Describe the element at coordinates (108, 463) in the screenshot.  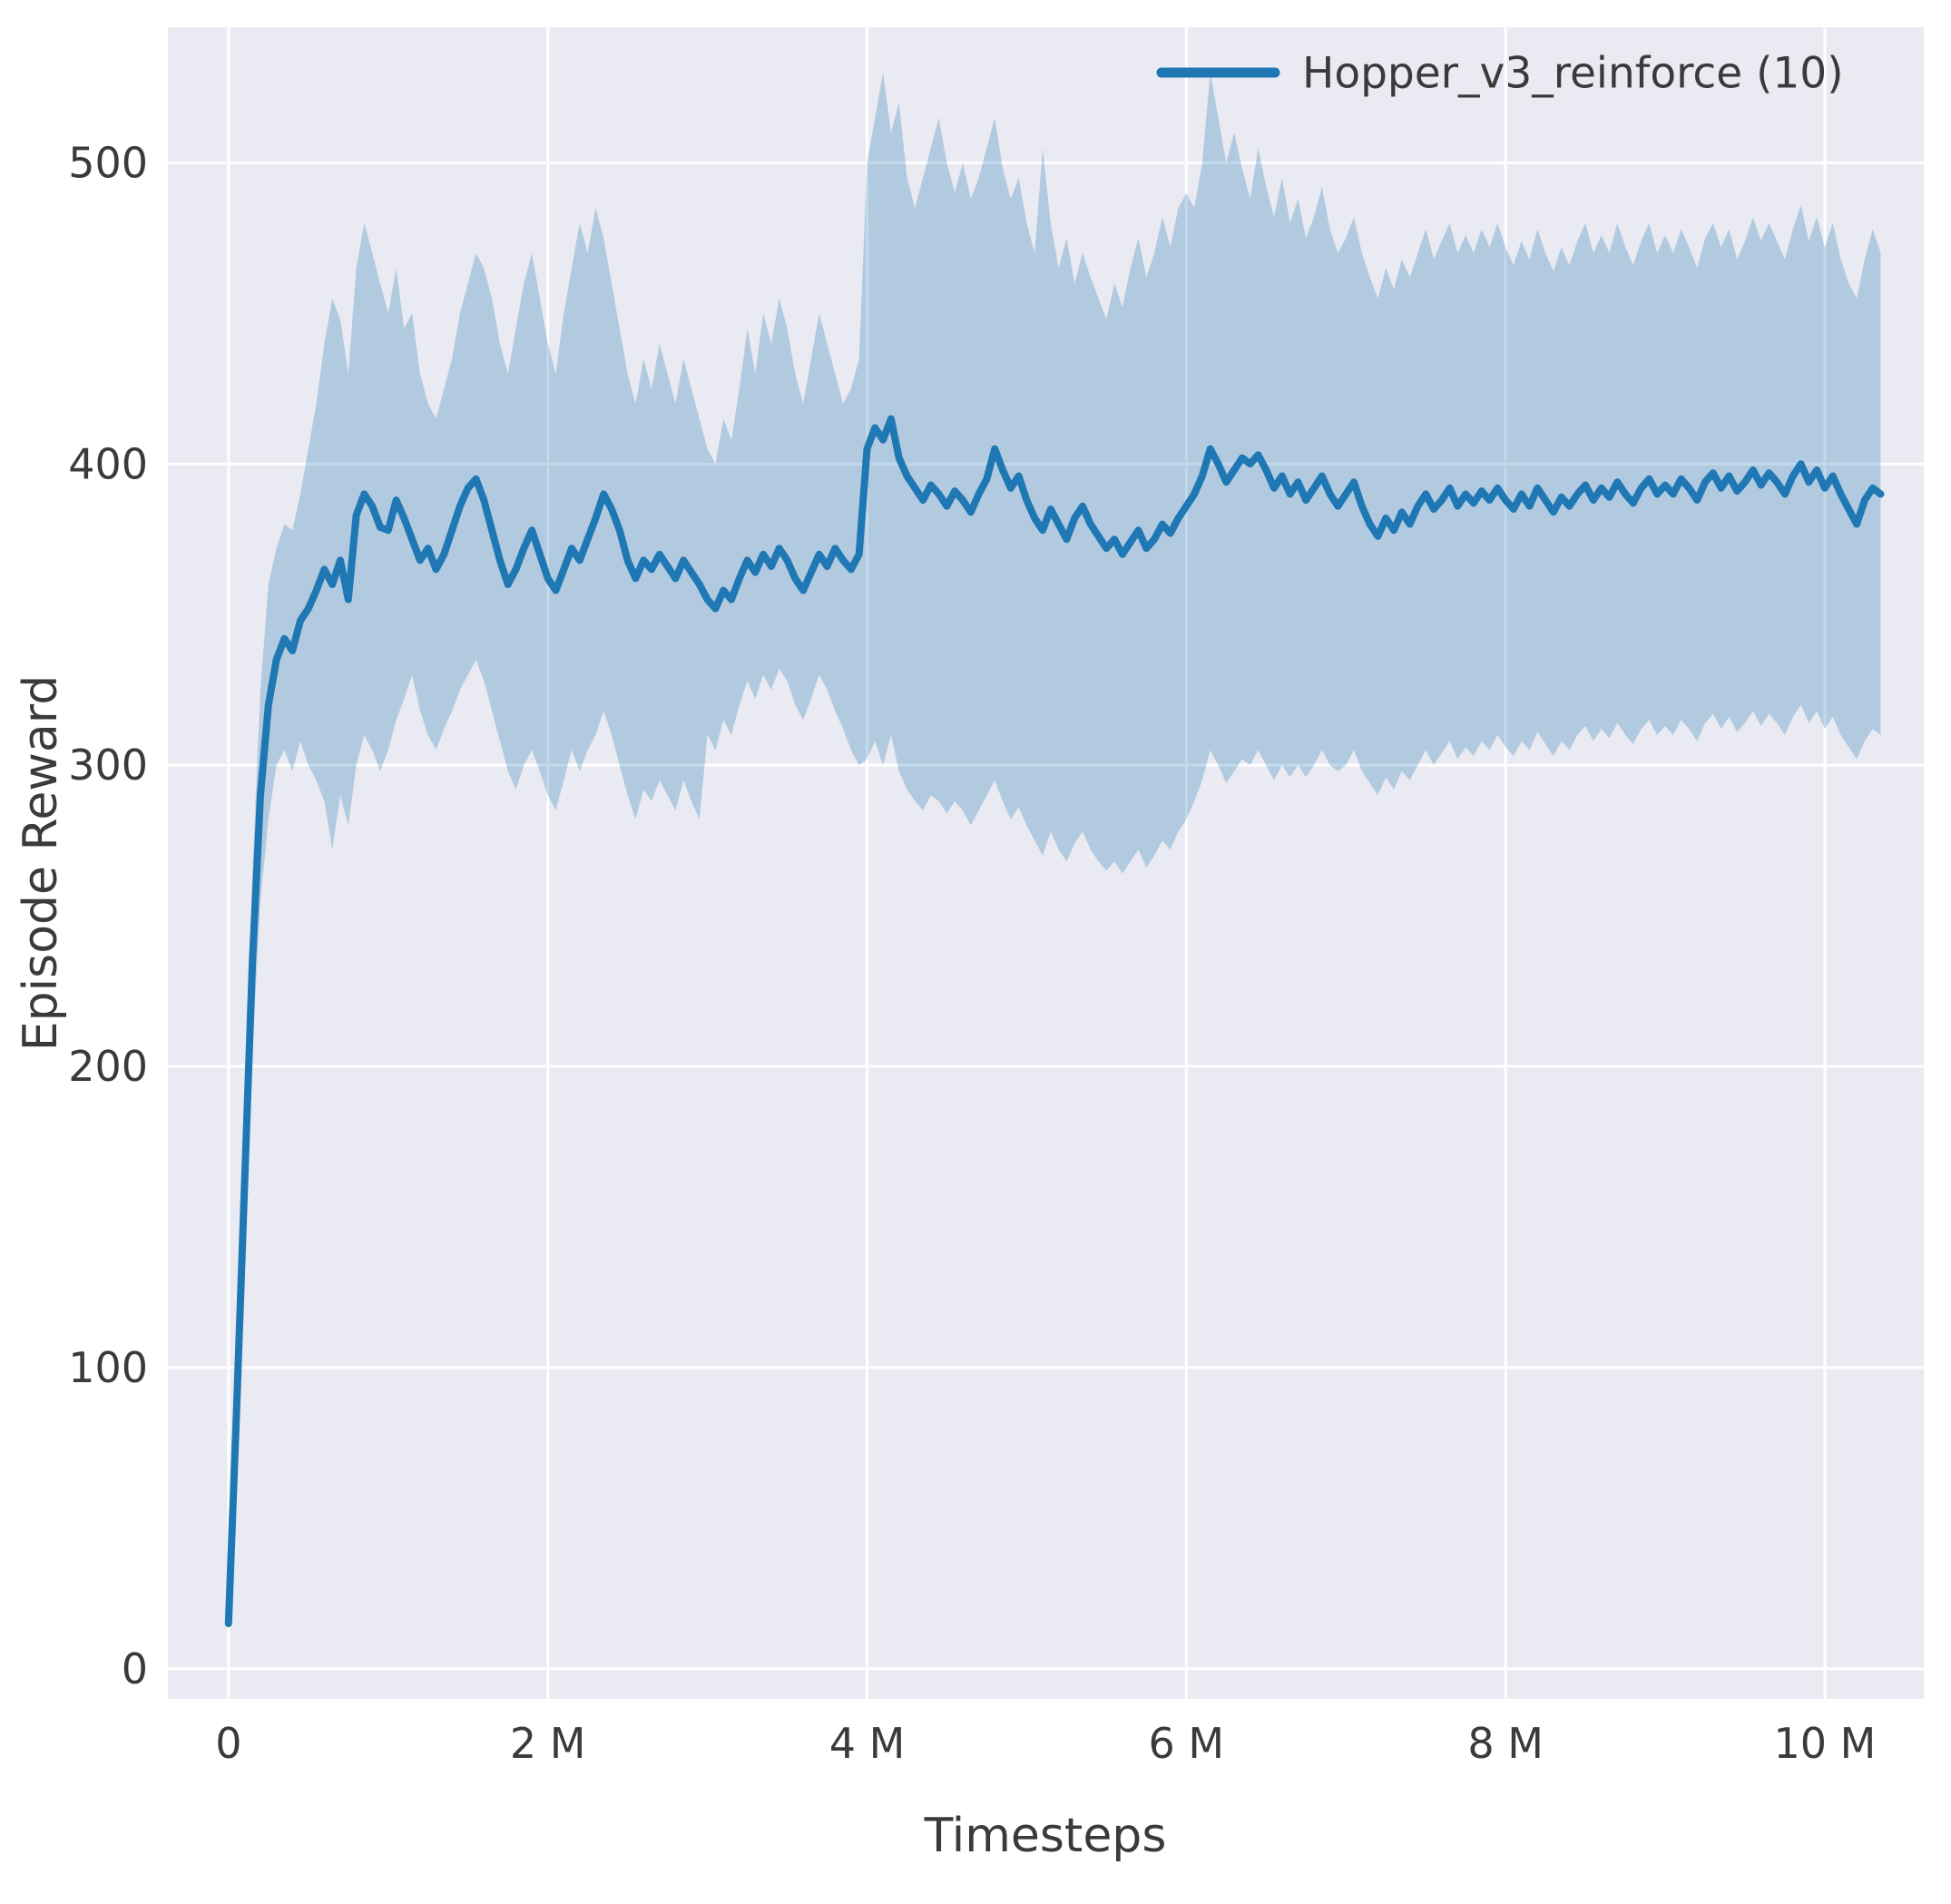
I see `y-tick-label: 400` at that location.